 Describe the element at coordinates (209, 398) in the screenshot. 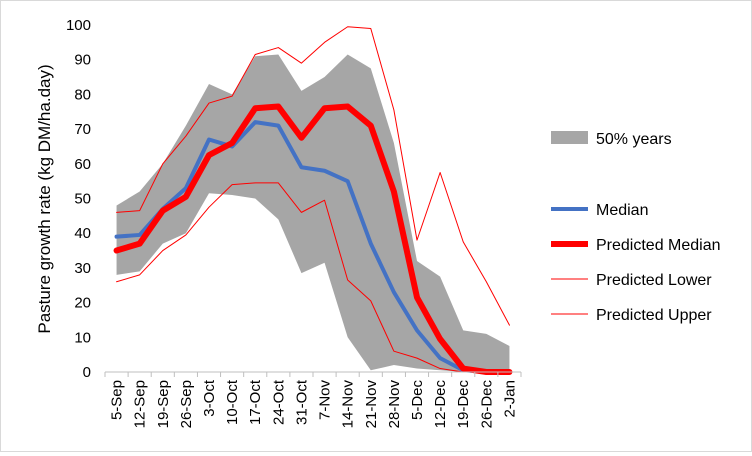

I see `x-tick-label: 3-Oct` at that location.